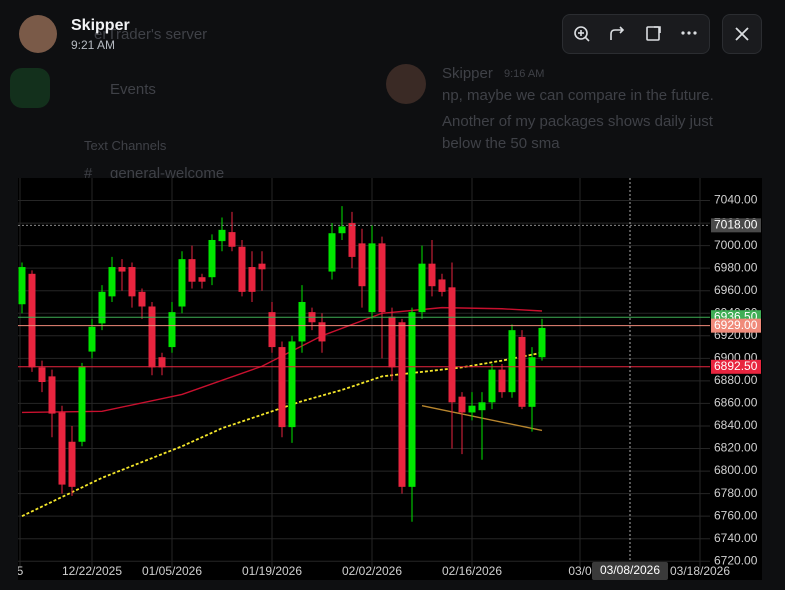 The image size is (785, 590). Describe the element at coordinates (736, 200) in the screenshot. I see `y-tick-label: 7040.00` at that location.